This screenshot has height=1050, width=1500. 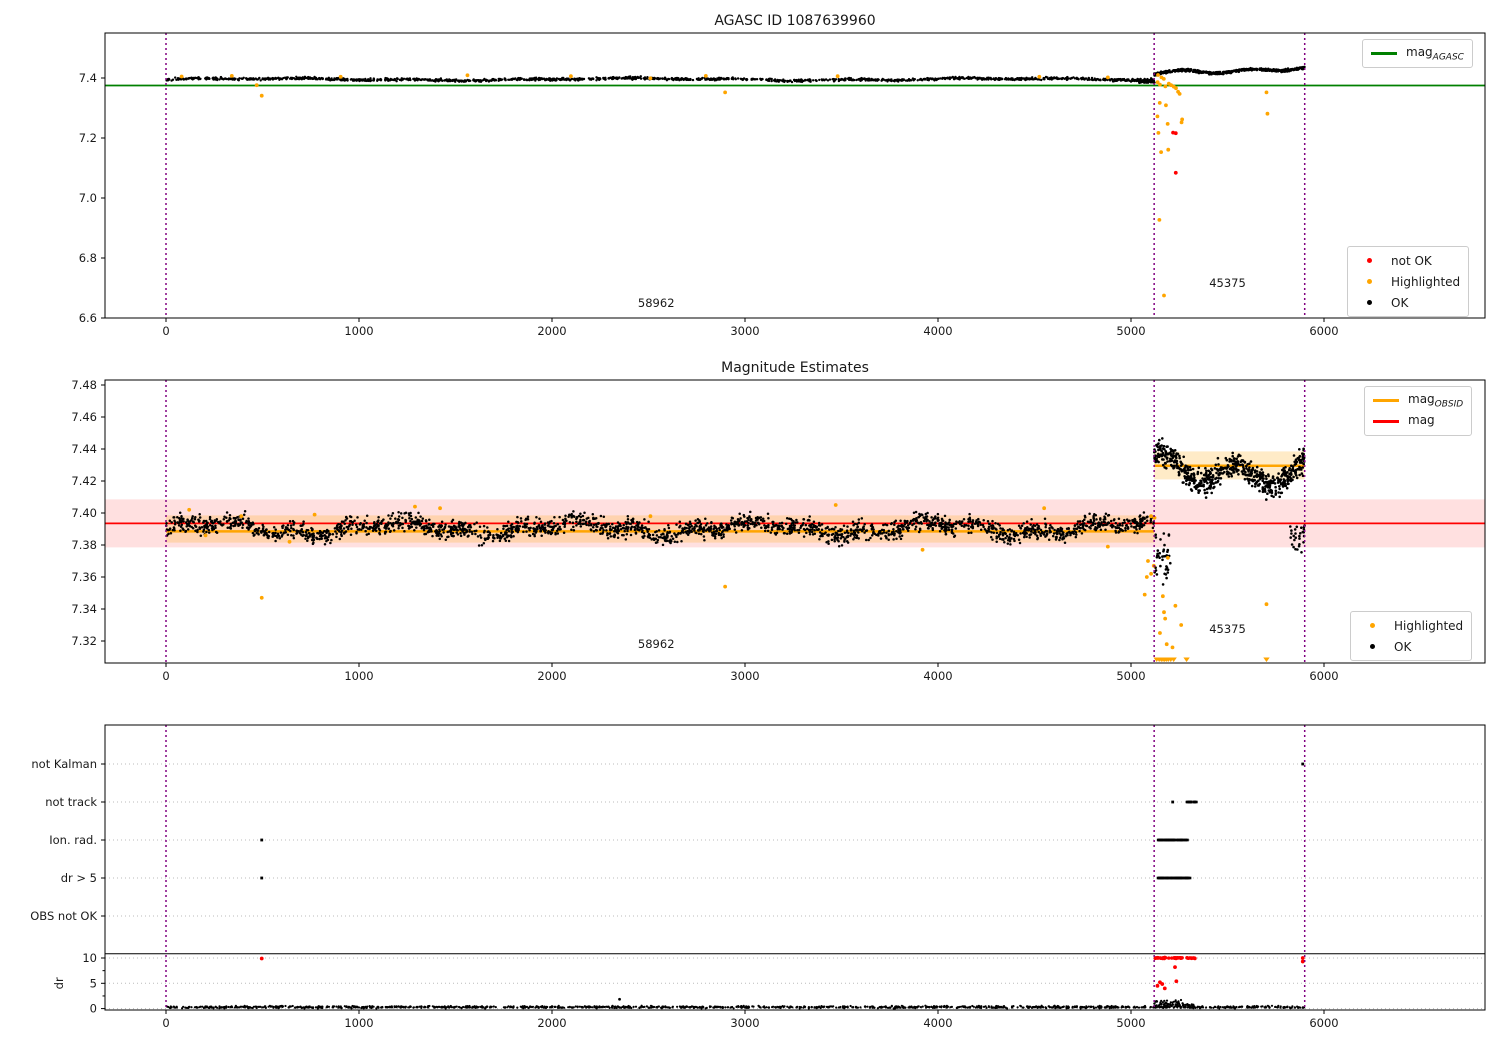 What do you see at coordinates (1158, 75) in the screenshot?
I see `highlighted-point` at bounding box center [1158, 75].